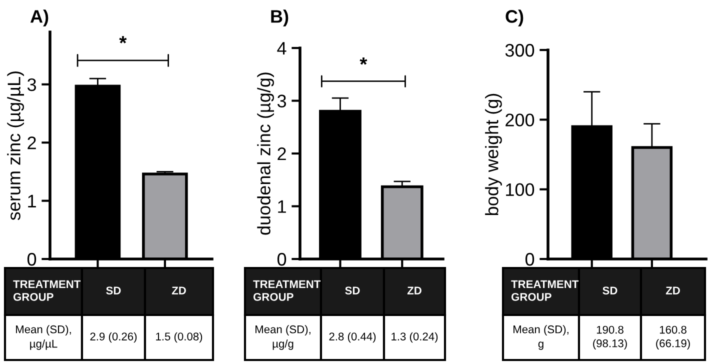  What do you see at coordinates (520, 120) in the screenshot?
I see `y-tick-label: 200` at bounding box center [520, 120].